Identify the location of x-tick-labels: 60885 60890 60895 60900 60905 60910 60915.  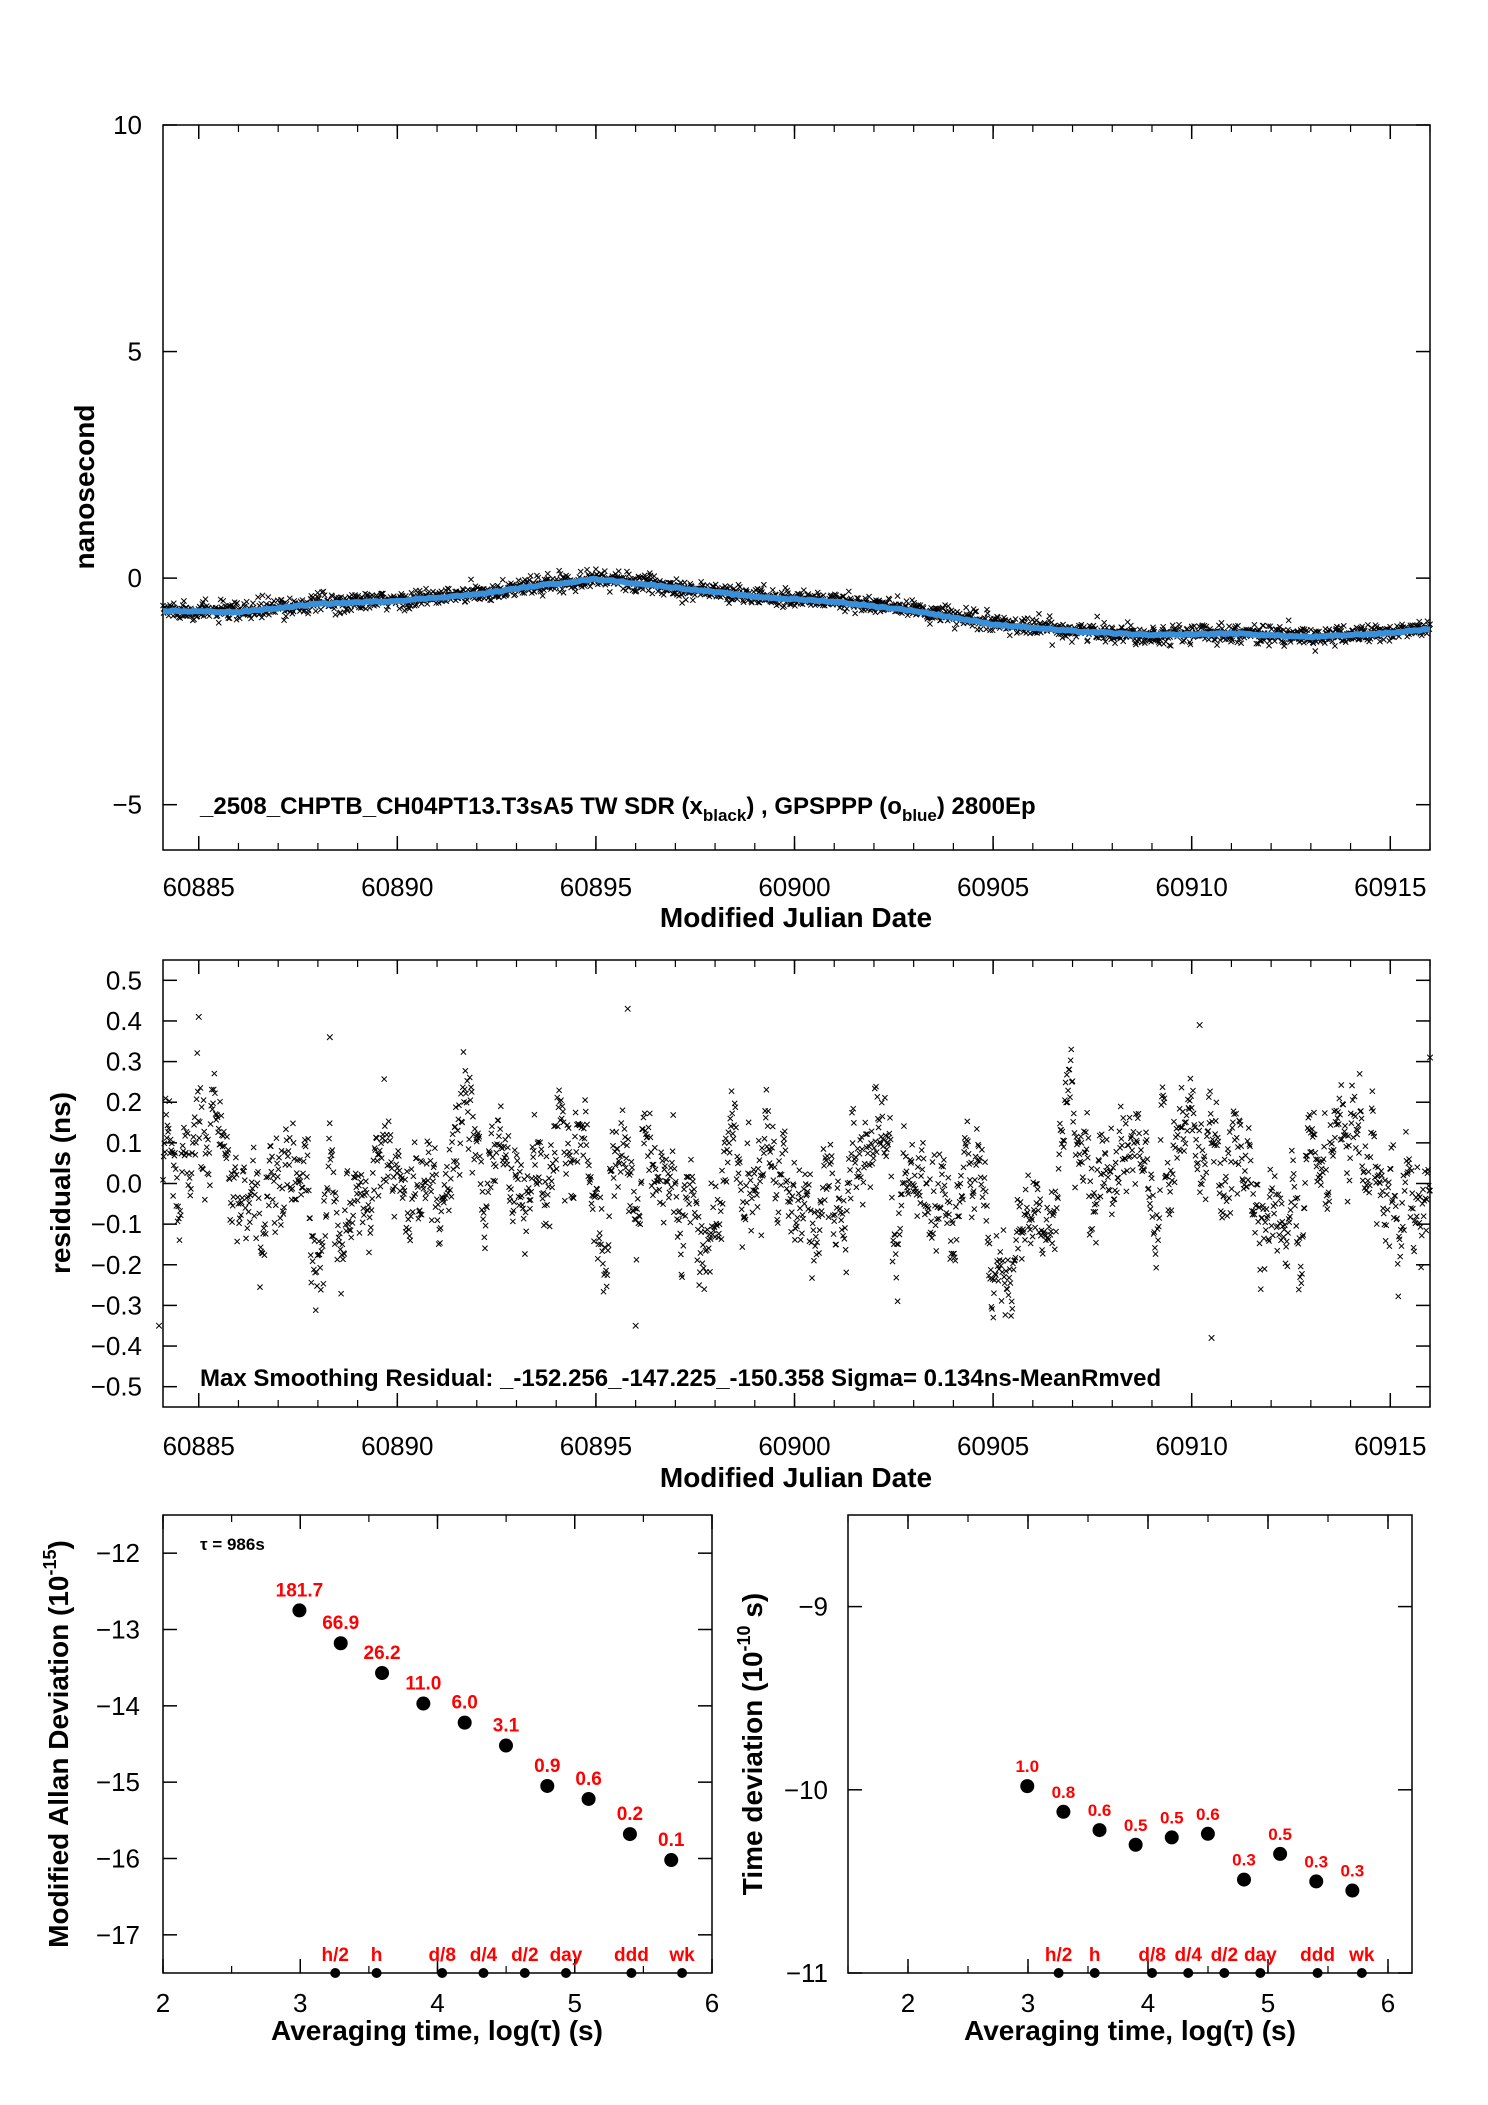
(795, 887).